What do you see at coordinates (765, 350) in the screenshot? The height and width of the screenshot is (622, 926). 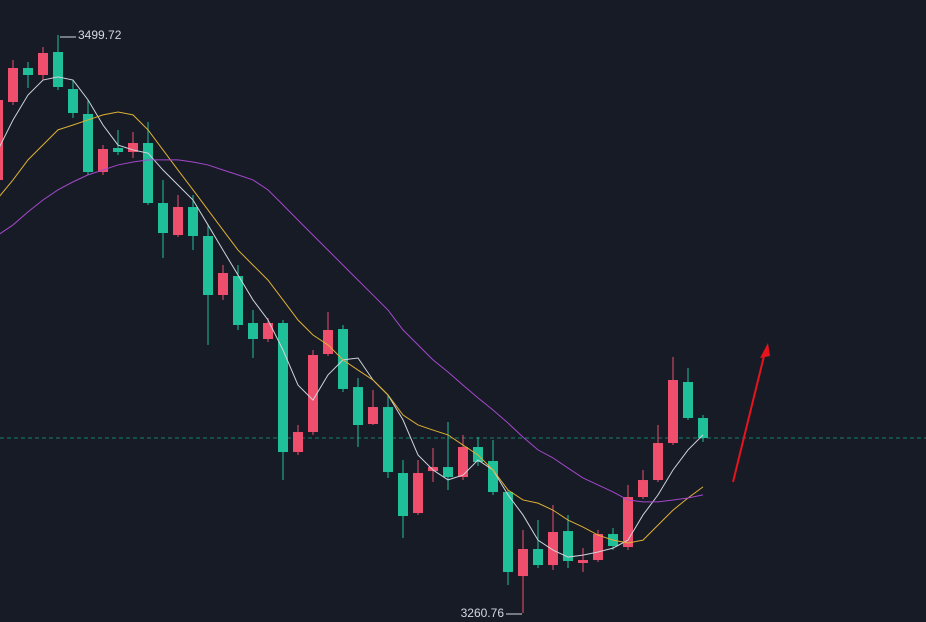 I see `arrow-head` at bounding box center [765, 350].